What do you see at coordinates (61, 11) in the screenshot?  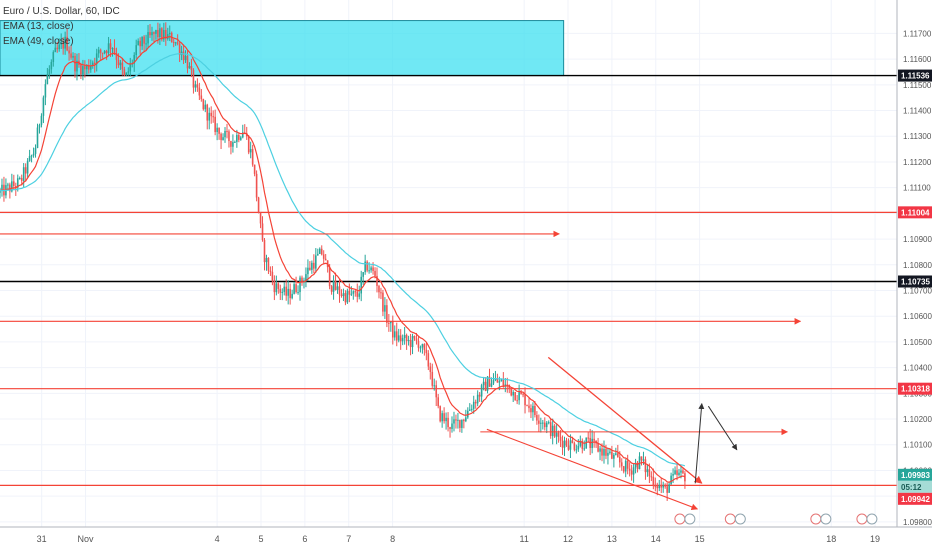 I see `symbol-title: Euro / U.S. Dollar, 60, IDC` at bounding box center [61, 11].